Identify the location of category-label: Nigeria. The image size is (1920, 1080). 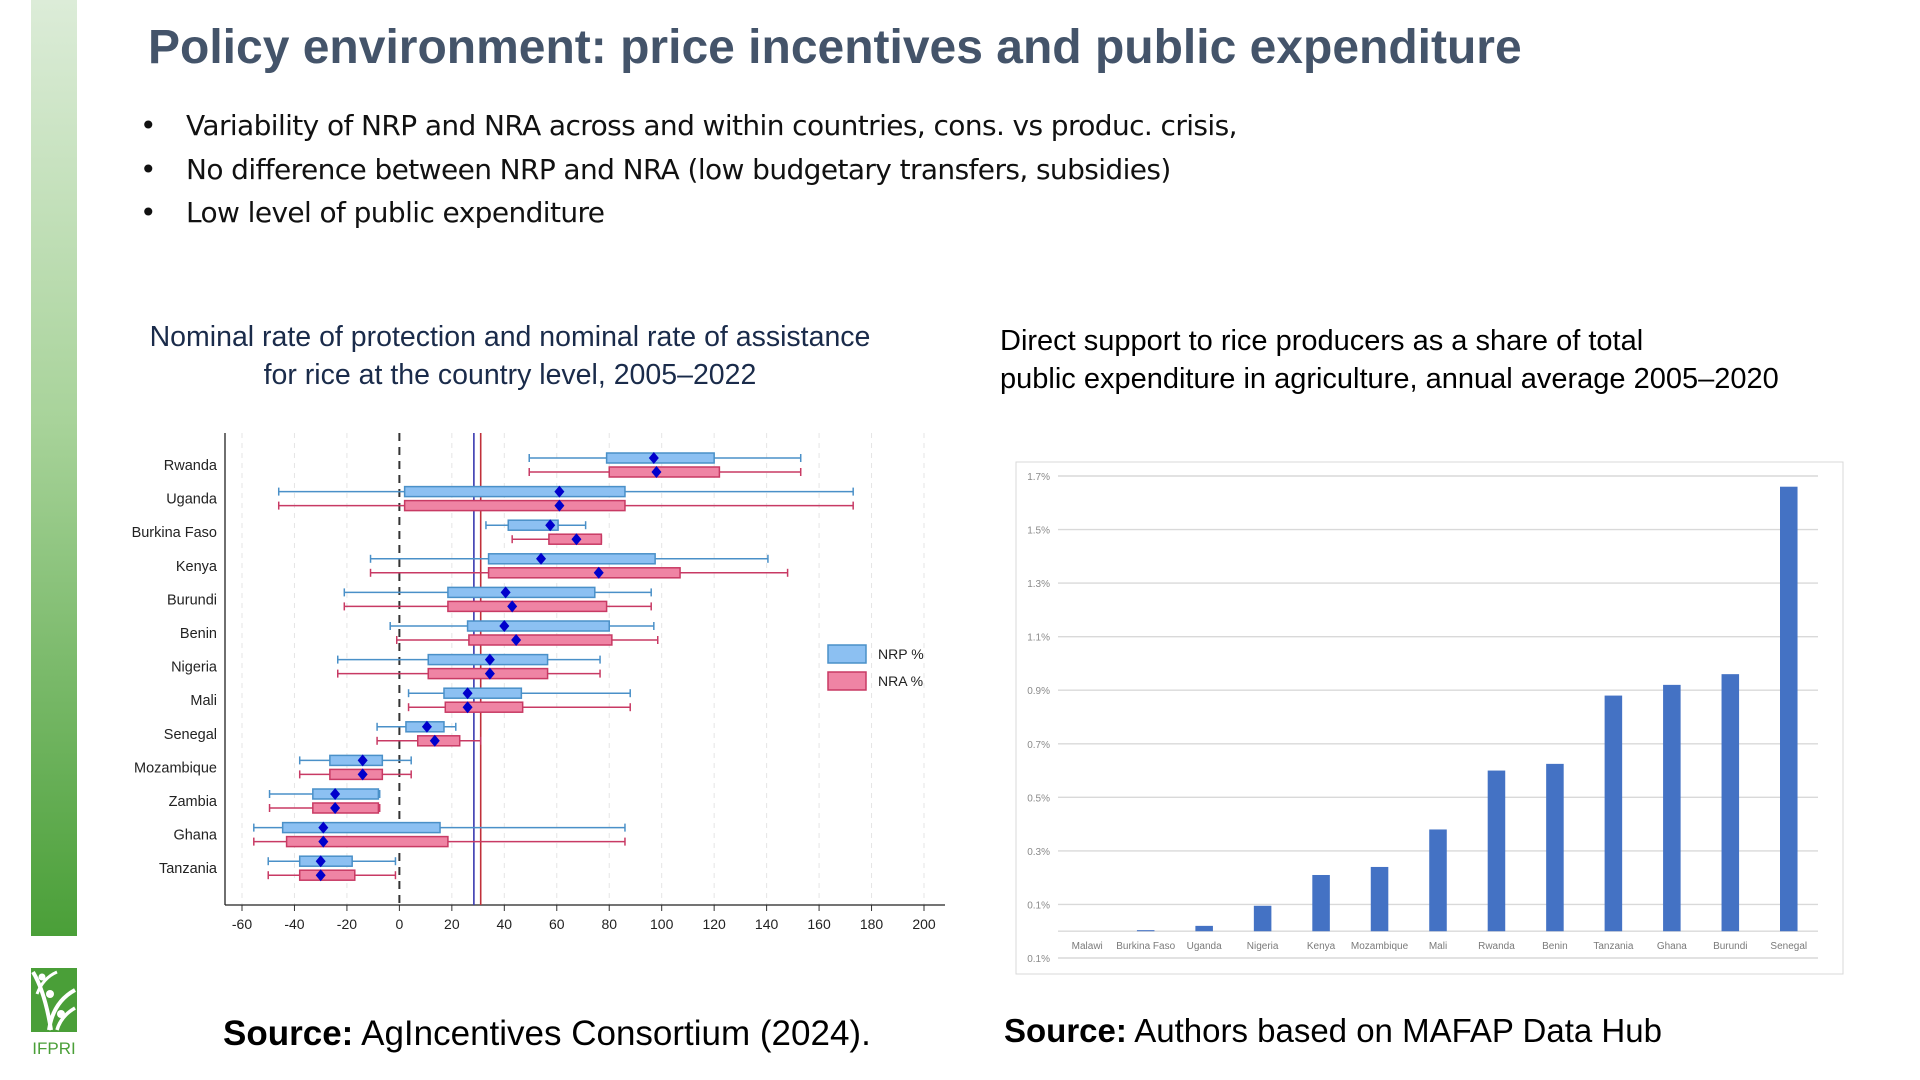
(194, 668).